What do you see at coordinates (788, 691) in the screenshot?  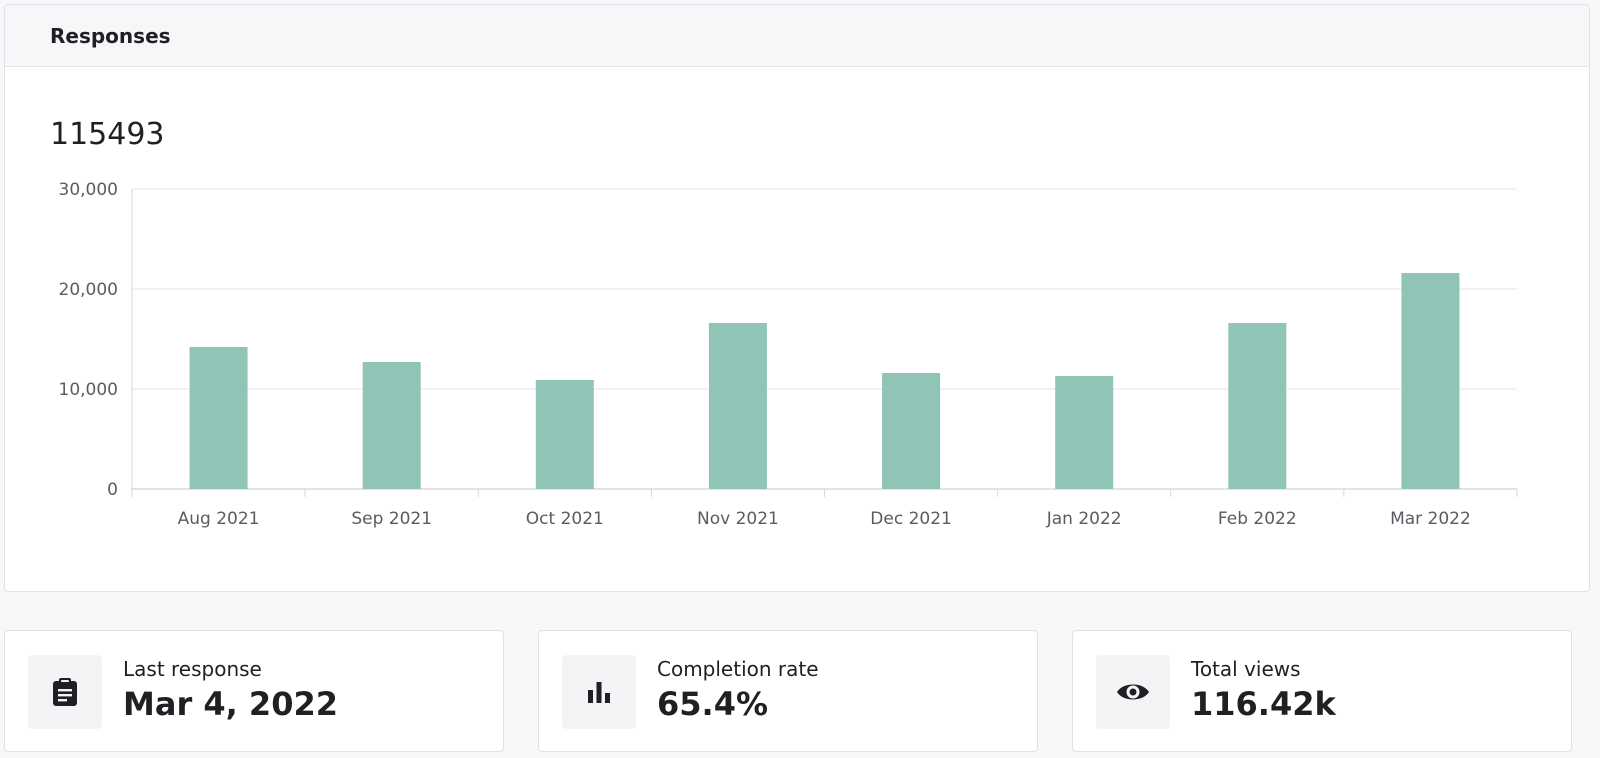 I see `completion-rate-card: Completion rate 65.4%` at bounding box center [788, 691].